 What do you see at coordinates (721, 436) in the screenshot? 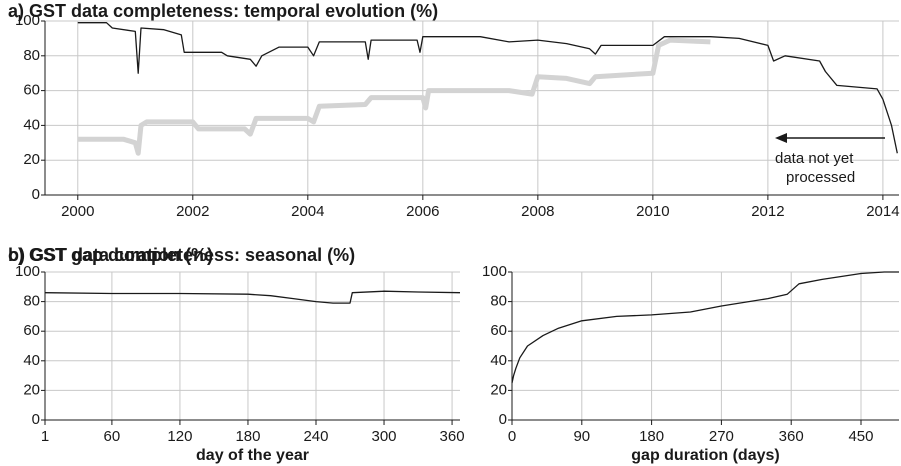
I see `x-tick-label: 270` at bounding box center [721, 436].